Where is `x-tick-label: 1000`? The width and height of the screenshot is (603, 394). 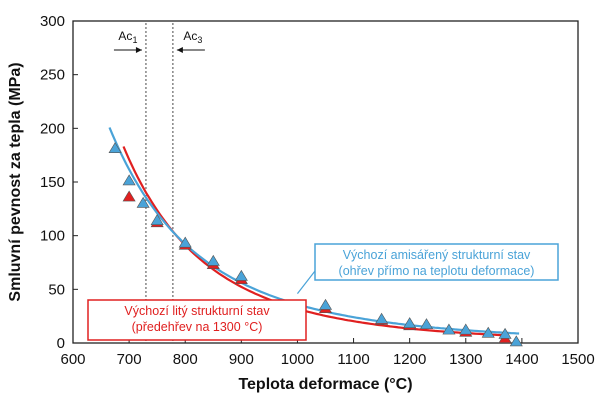 x-tick-label: 1000 is located at coordinates (297, 359).